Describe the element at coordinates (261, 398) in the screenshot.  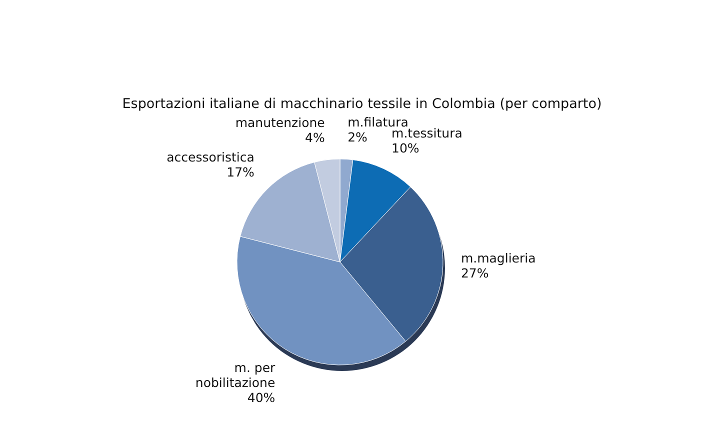
I see `data-label: 40%` at that location.